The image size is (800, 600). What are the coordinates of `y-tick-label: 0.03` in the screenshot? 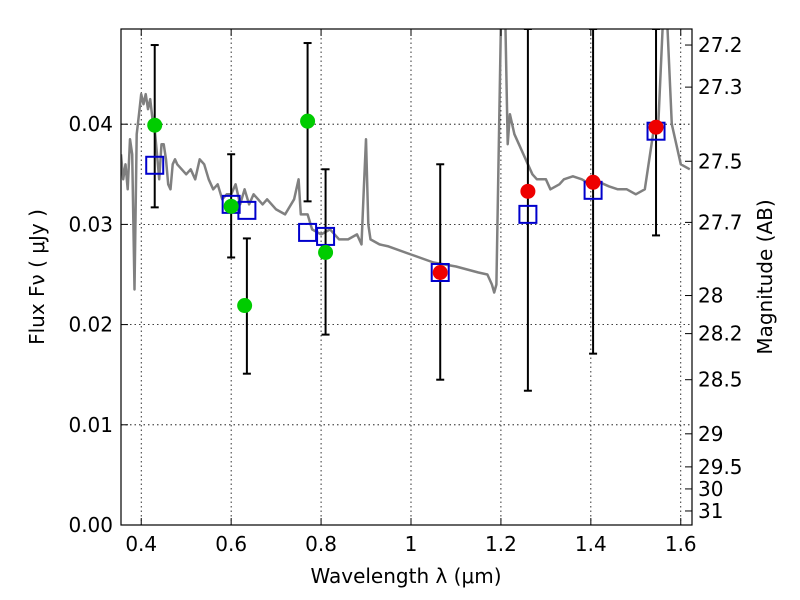 It's located at (90, 224).